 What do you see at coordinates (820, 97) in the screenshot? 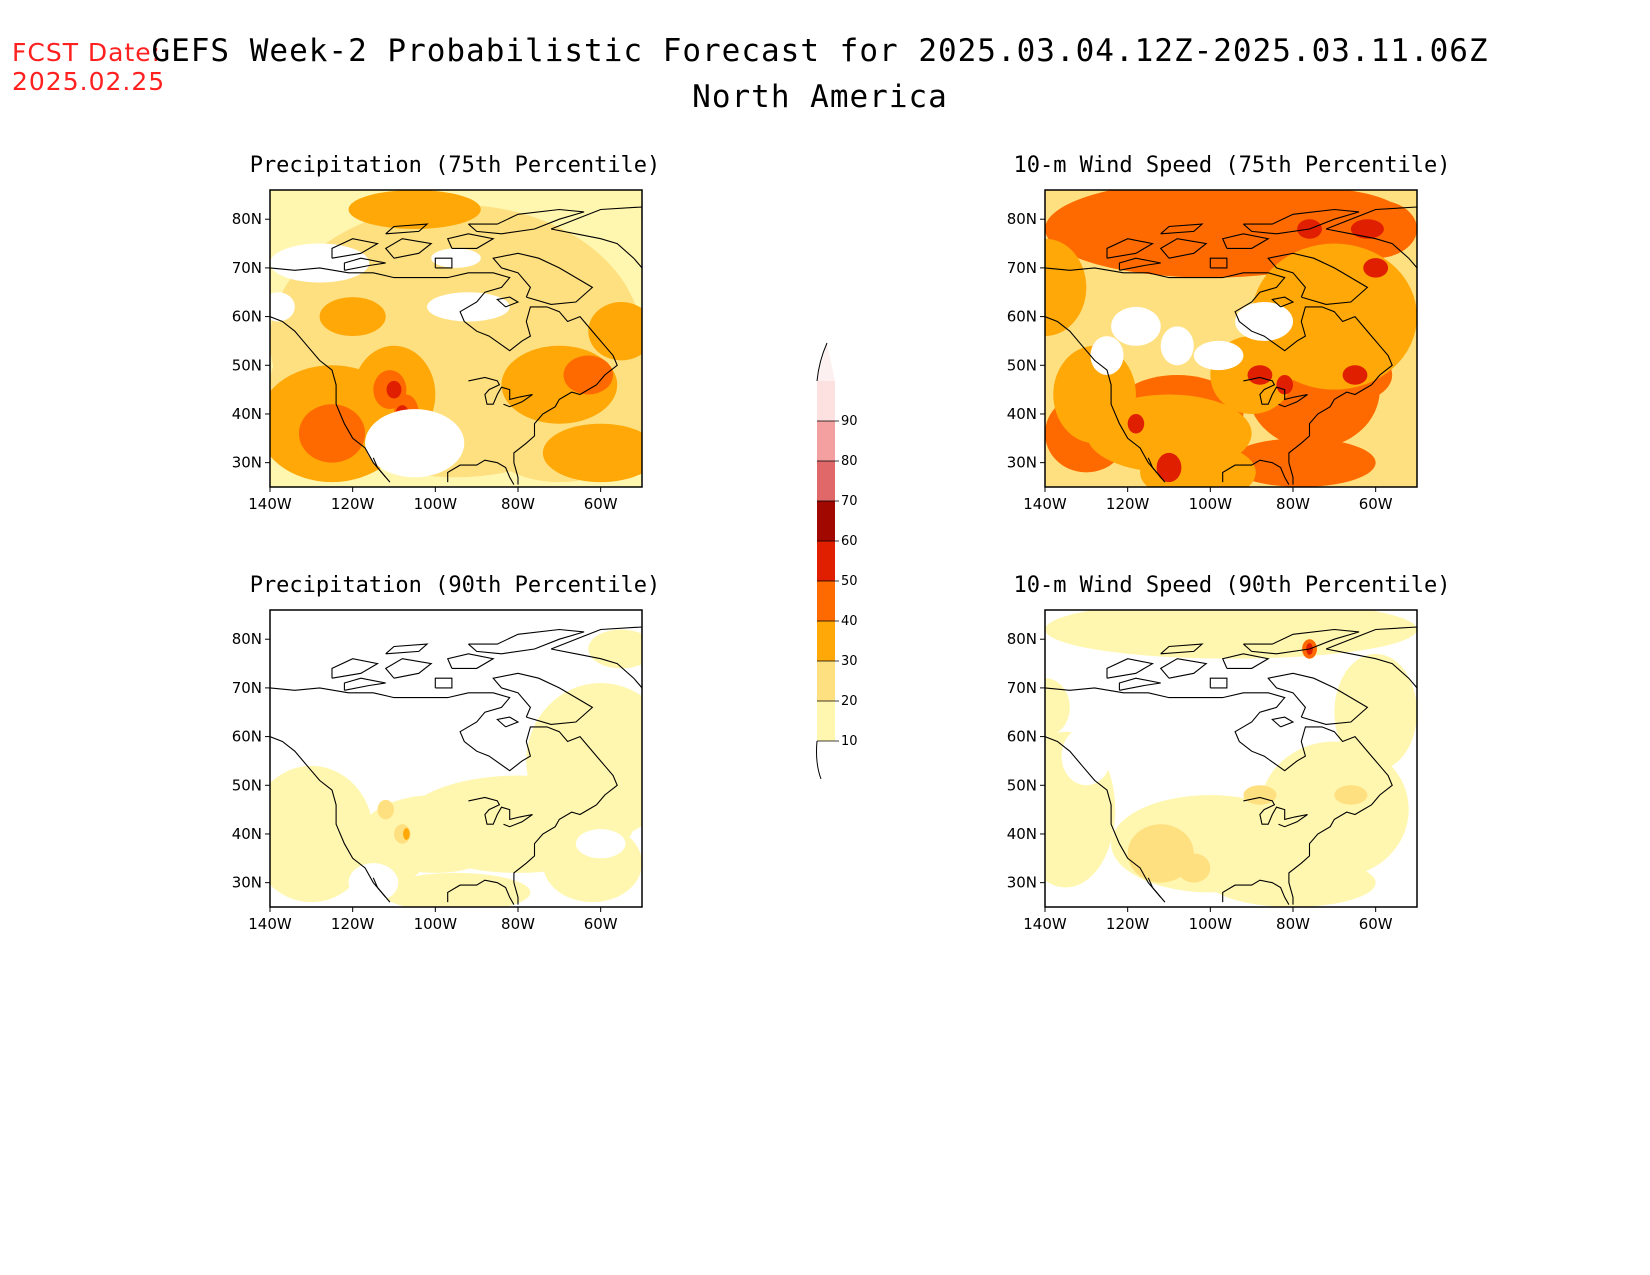
I see `page-subtitle: North America` at bounding box center [820, 97].